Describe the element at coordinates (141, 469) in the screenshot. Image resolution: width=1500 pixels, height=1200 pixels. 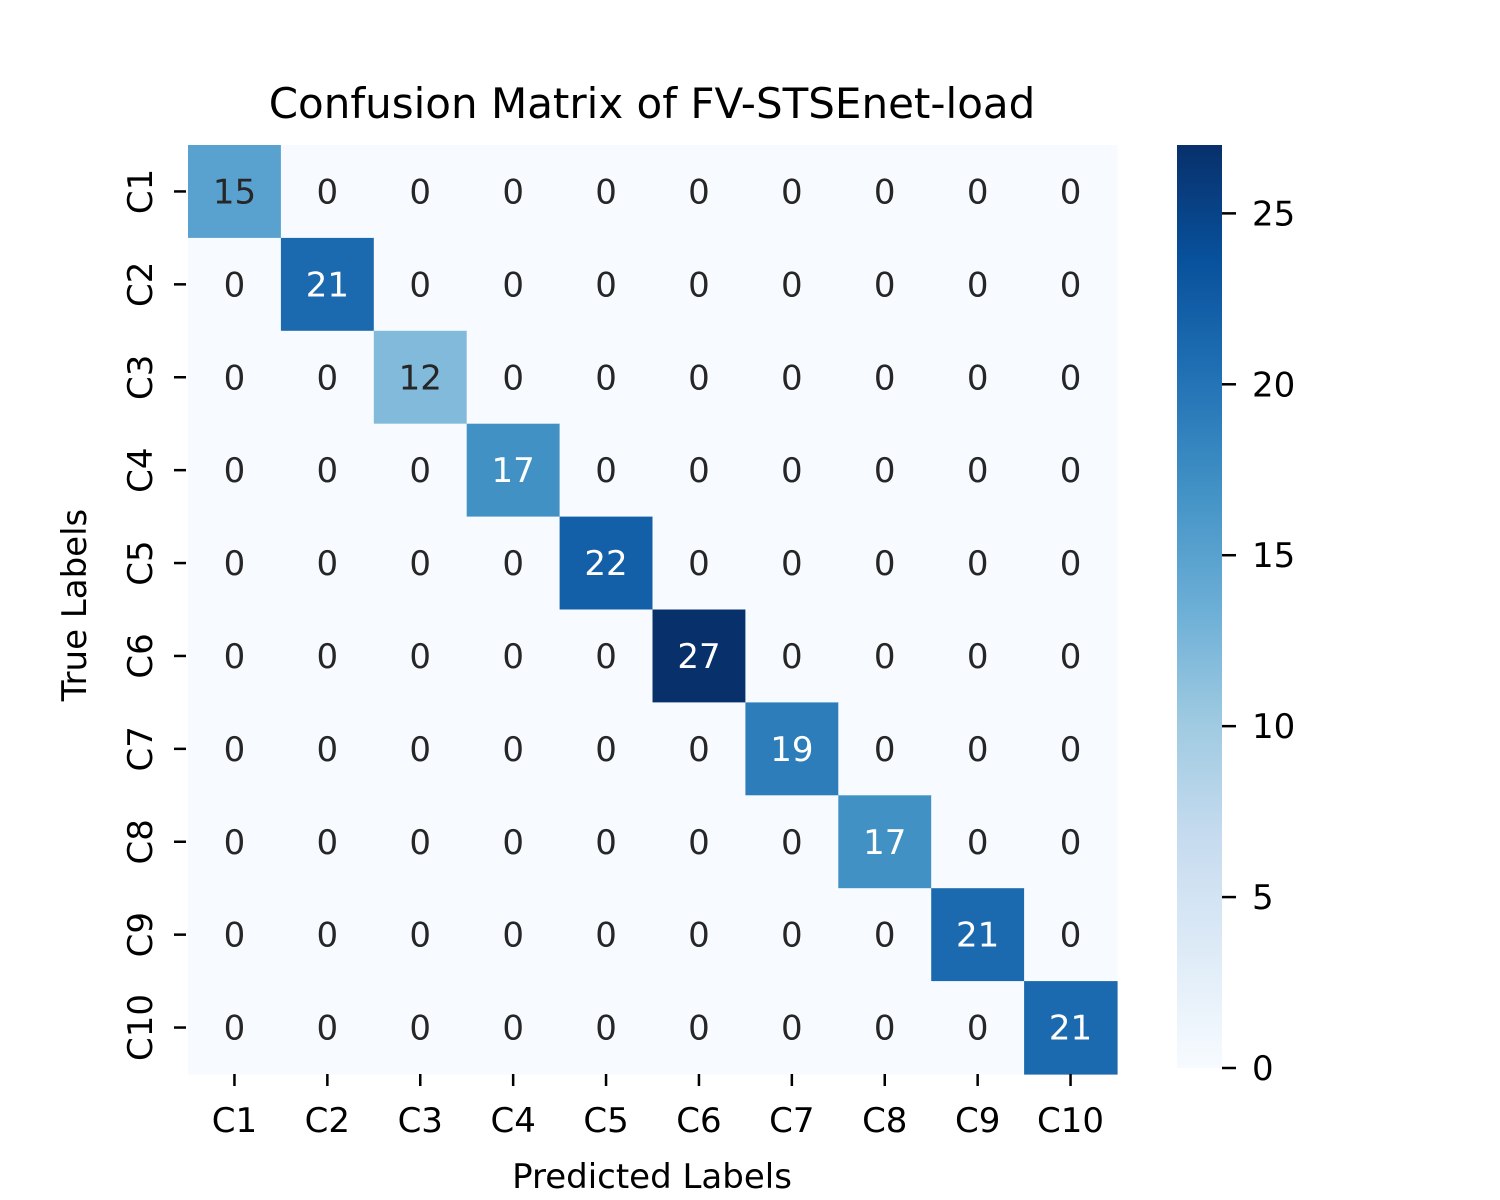
I see `y-tick-label: C4` at that location.